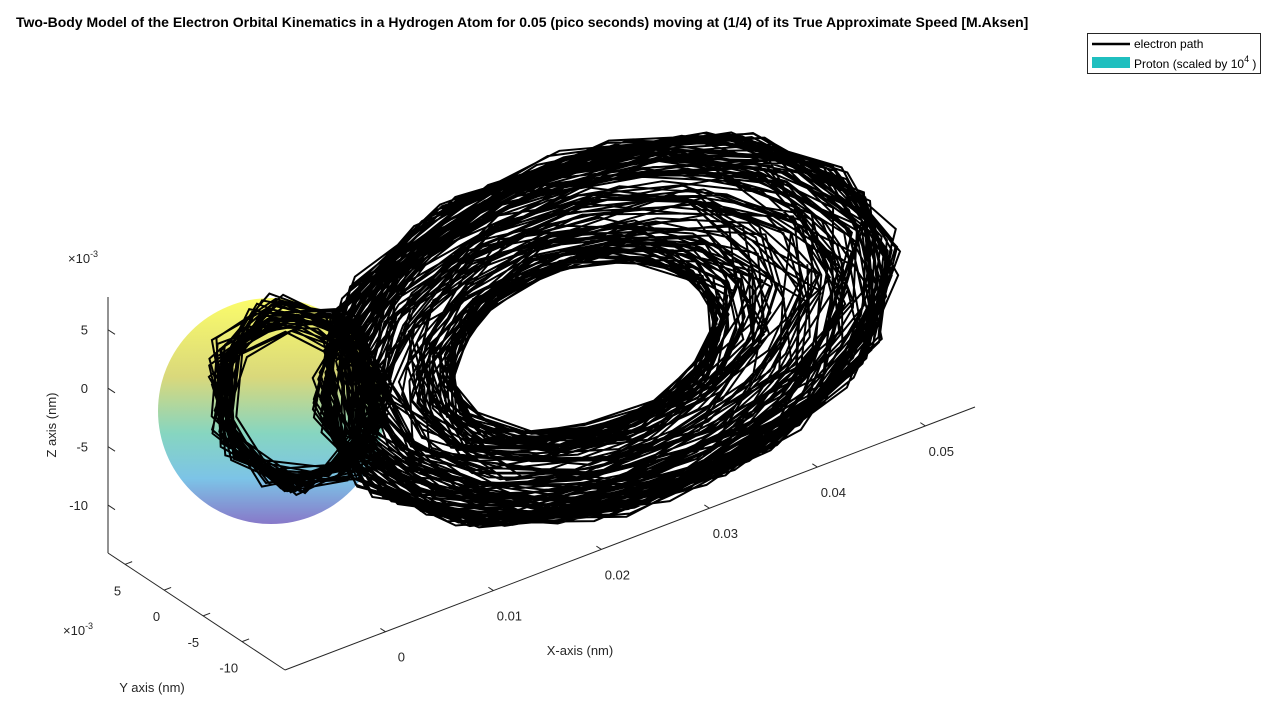 This screenshot has height=726, width=1281. I want to click on z-tick-label: -10, so click(78, 505).